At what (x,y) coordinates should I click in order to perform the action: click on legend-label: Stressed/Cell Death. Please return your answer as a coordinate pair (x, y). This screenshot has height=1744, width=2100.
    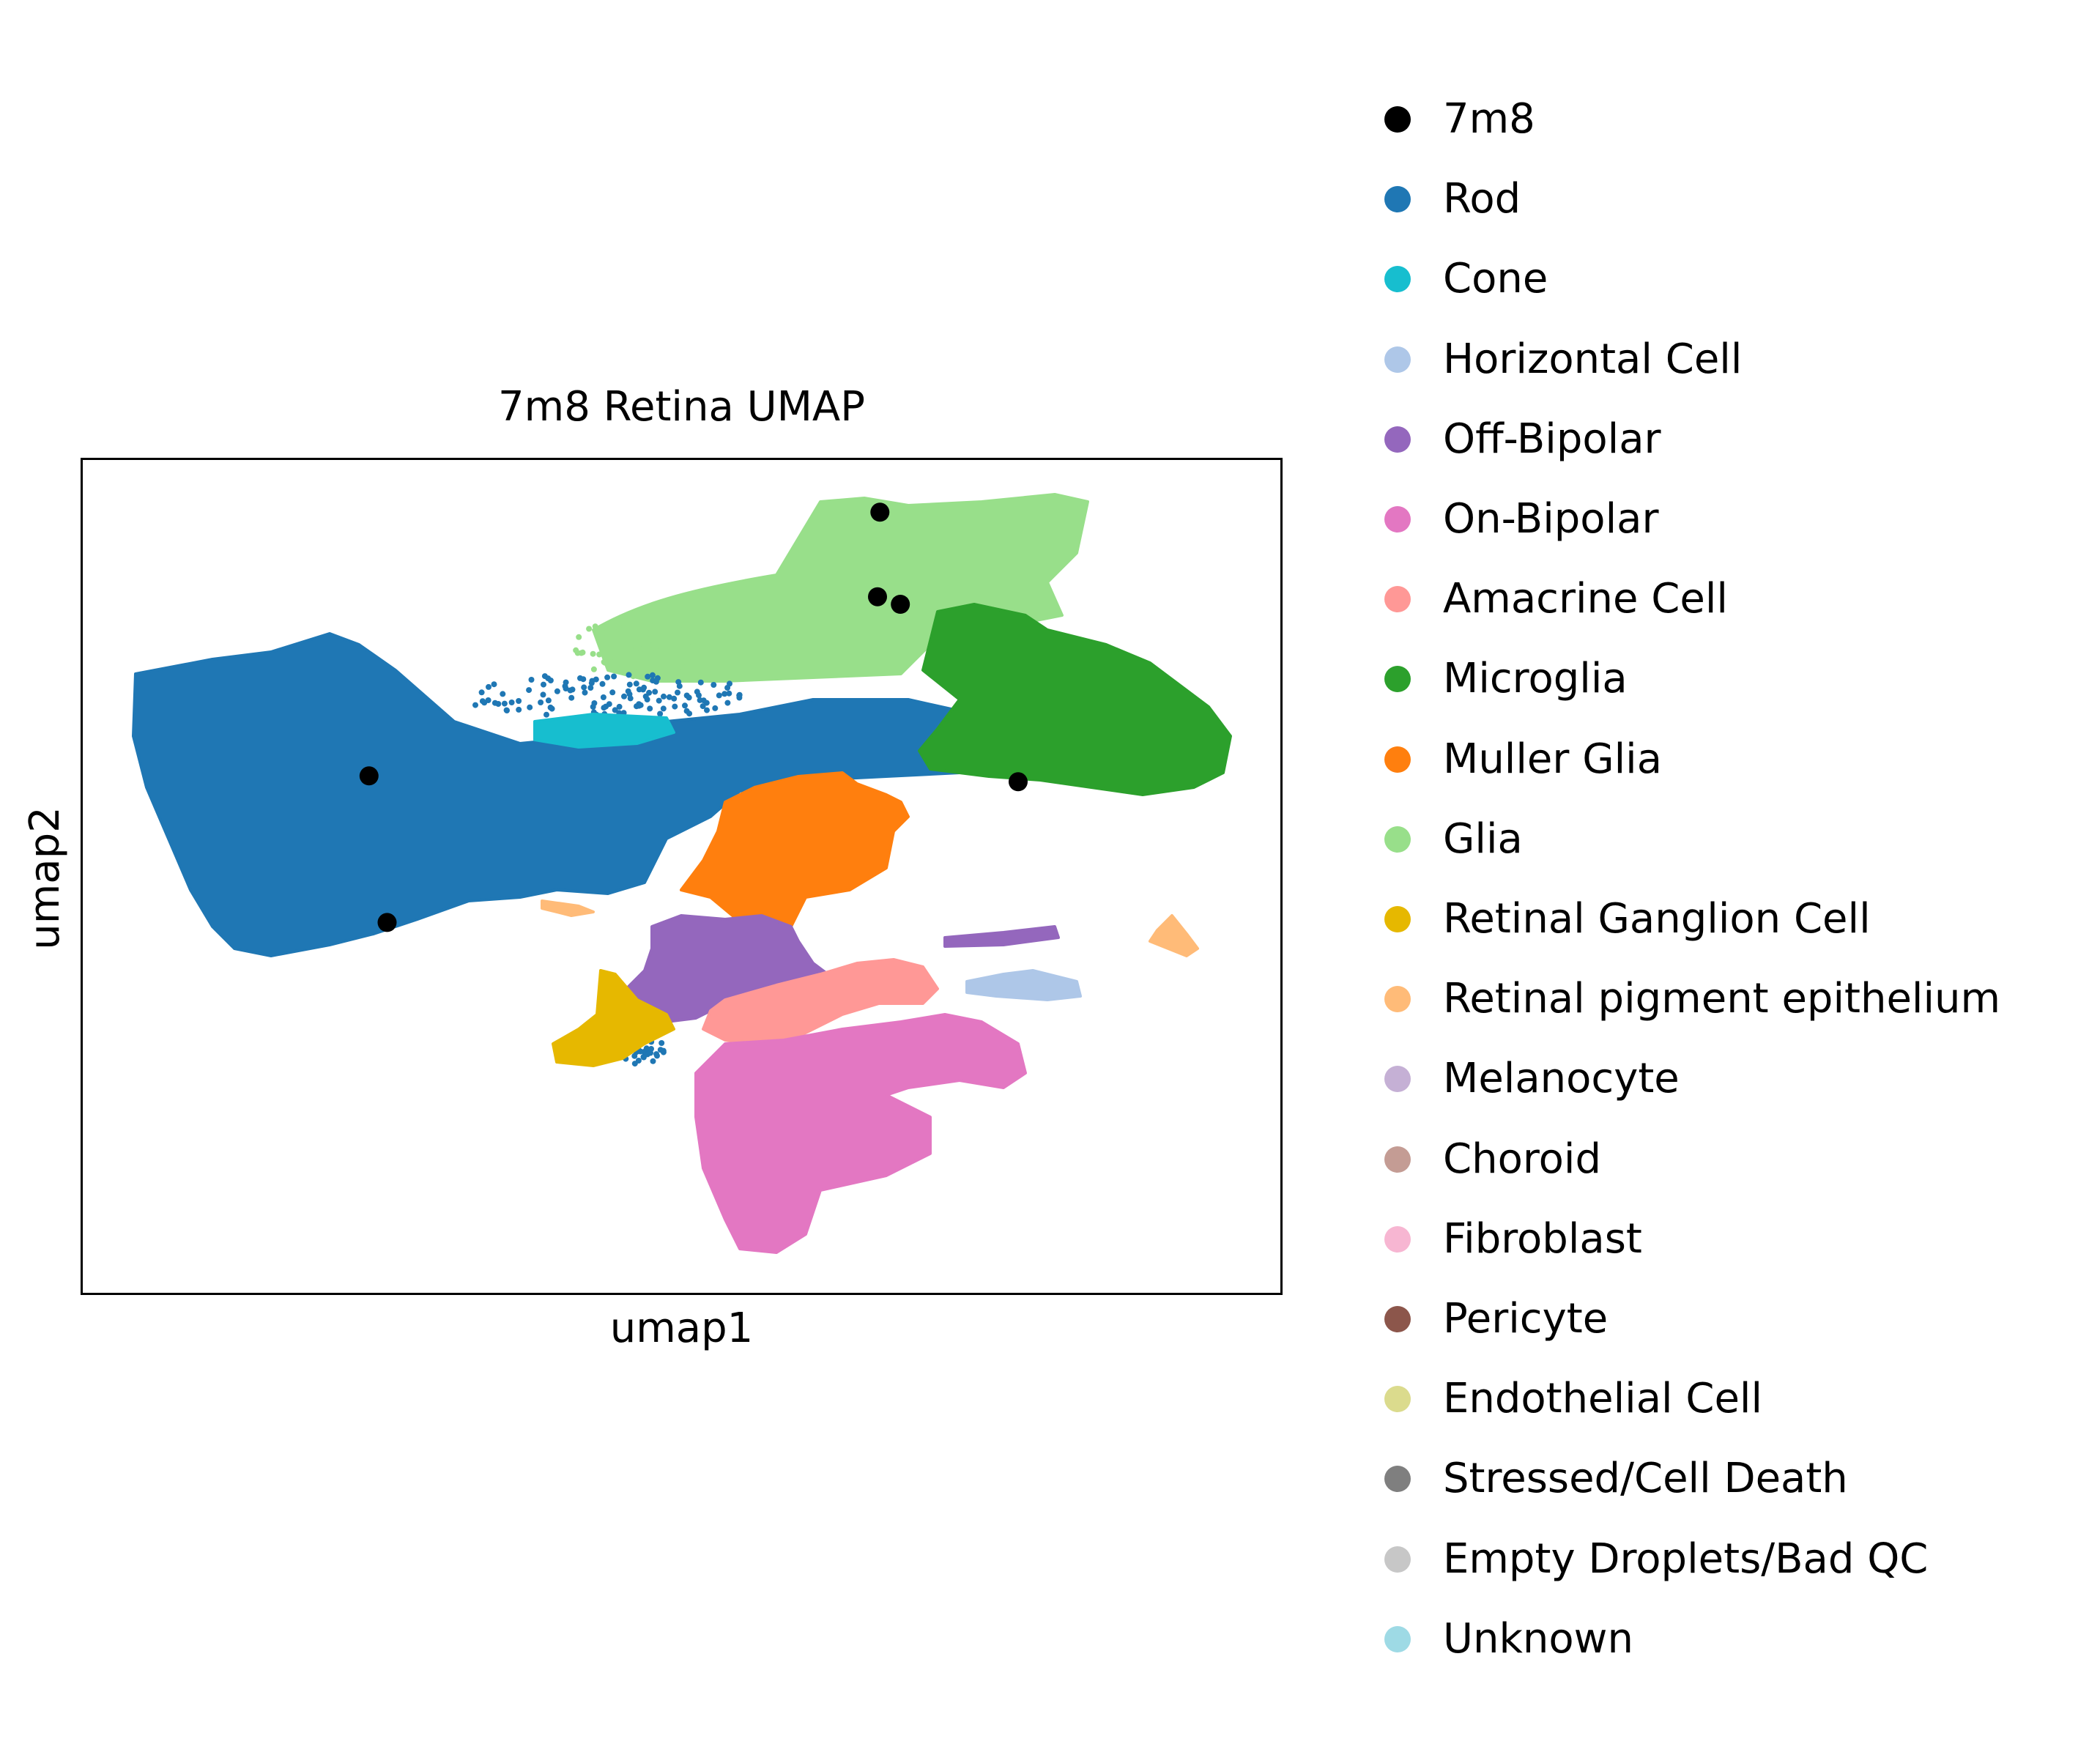
    Looking at the image, I should click on (1645, 1479).